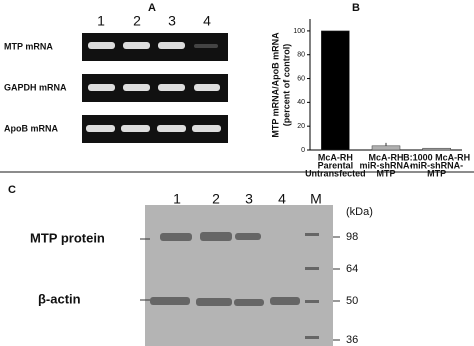 The width and height of the screenshot is (474, 346). Describe the element at coordinates (12, 190) in the screenshot. I see `panel-label: C` at that location.